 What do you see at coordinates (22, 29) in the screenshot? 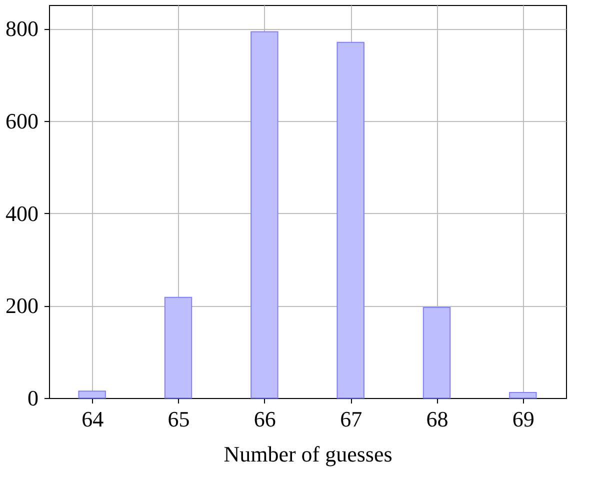
I see `y-tick-label: 800` at bounding box center [22, 29].